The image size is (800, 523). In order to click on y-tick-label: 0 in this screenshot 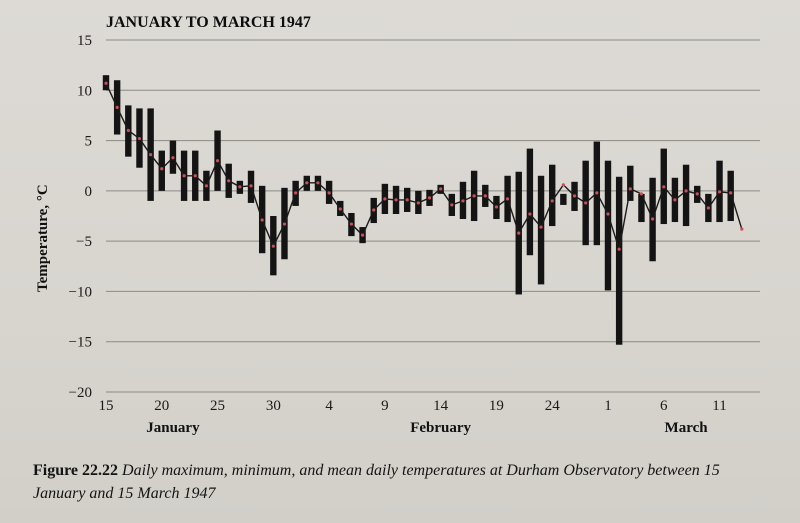, I will do `click(89, 192)`.